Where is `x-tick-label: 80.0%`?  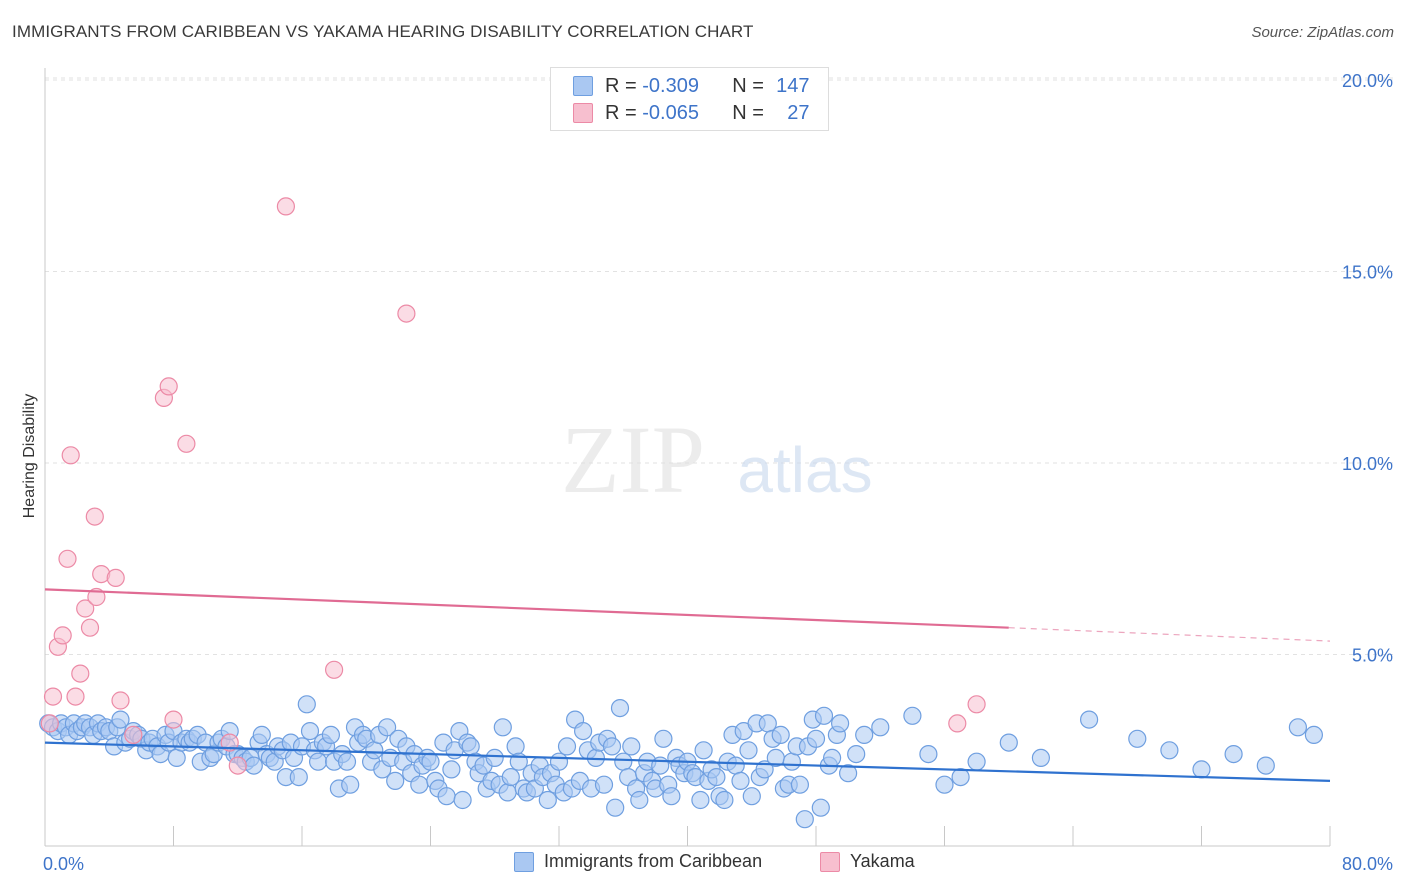
x-tick-label: 80.0% is located at coordinates (1367, 864).